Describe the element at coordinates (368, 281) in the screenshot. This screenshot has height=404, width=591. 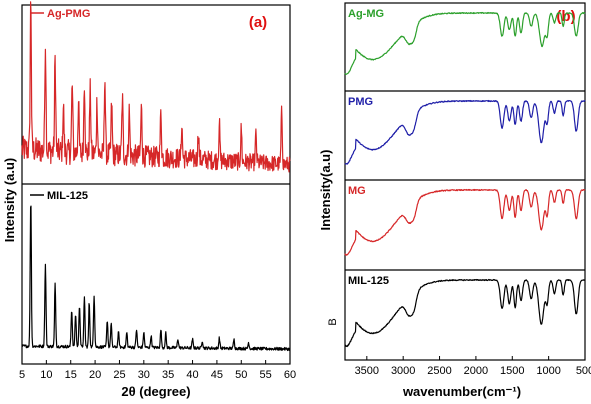
I see `panel-b-legend-label-3: MIL-125` at that location.